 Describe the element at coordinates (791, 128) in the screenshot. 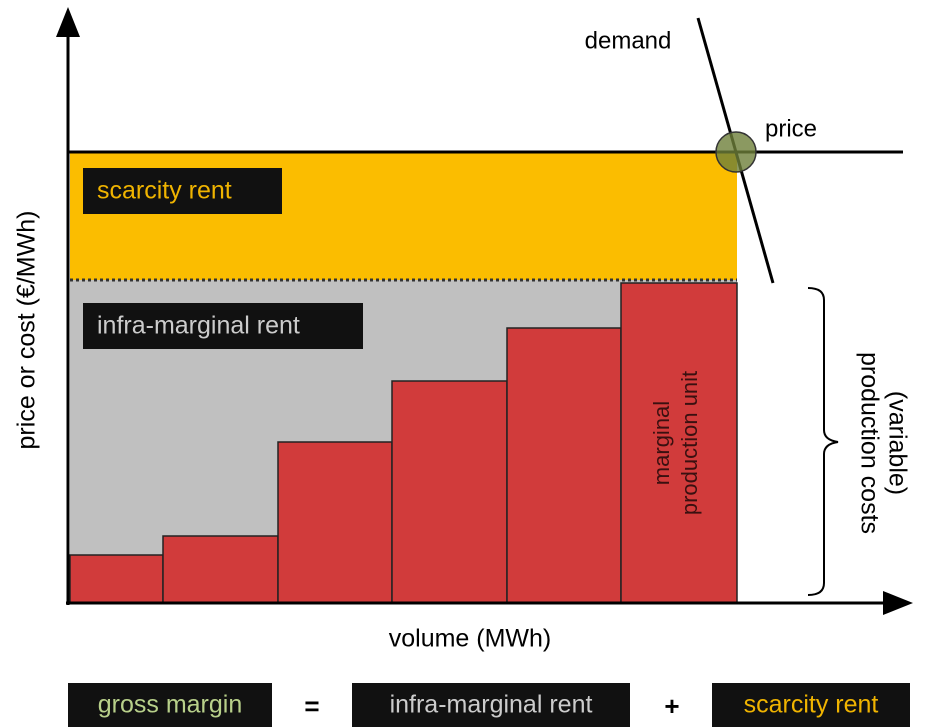

I see `price-label: price` at that location.